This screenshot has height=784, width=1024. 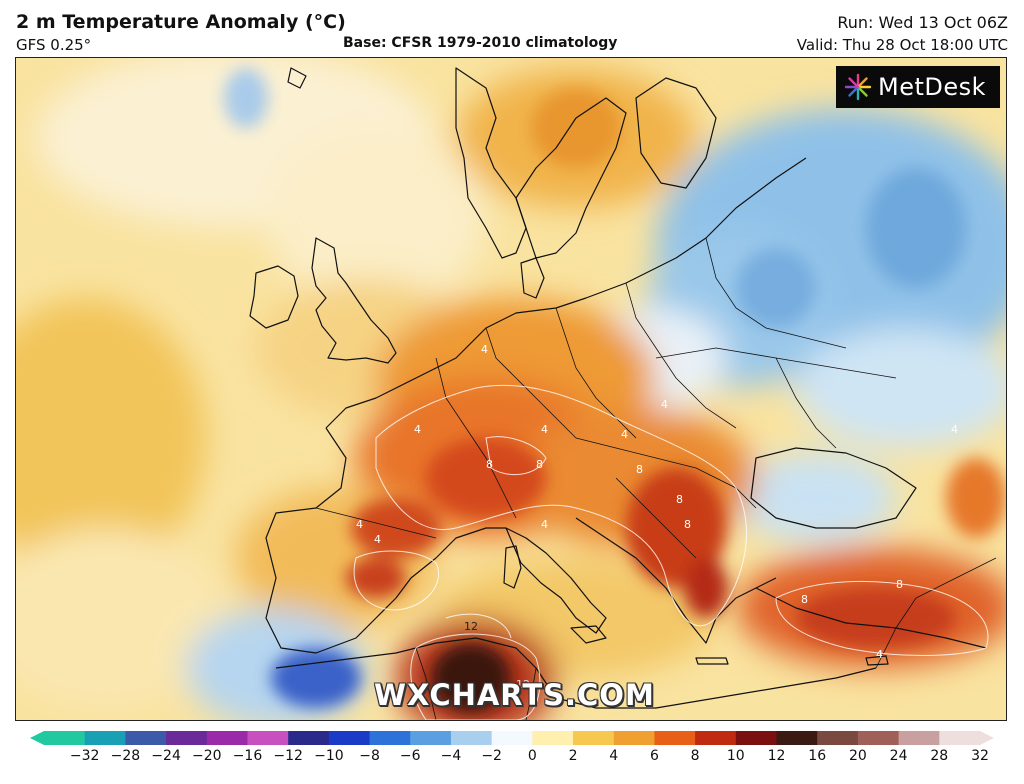 I want to click on colour-scale-tick-label: 28, so click(x=939, y=756).